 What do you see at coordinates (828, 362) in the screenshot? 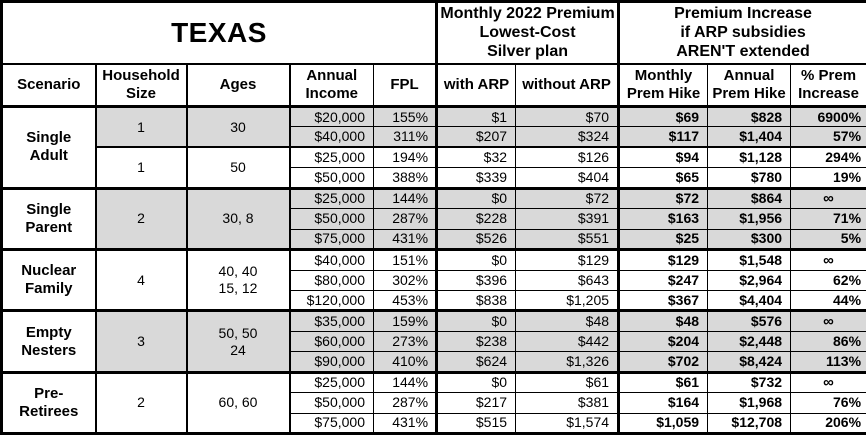
I see `pct-increase-cell: 113%` at bounding box center [828, 362].